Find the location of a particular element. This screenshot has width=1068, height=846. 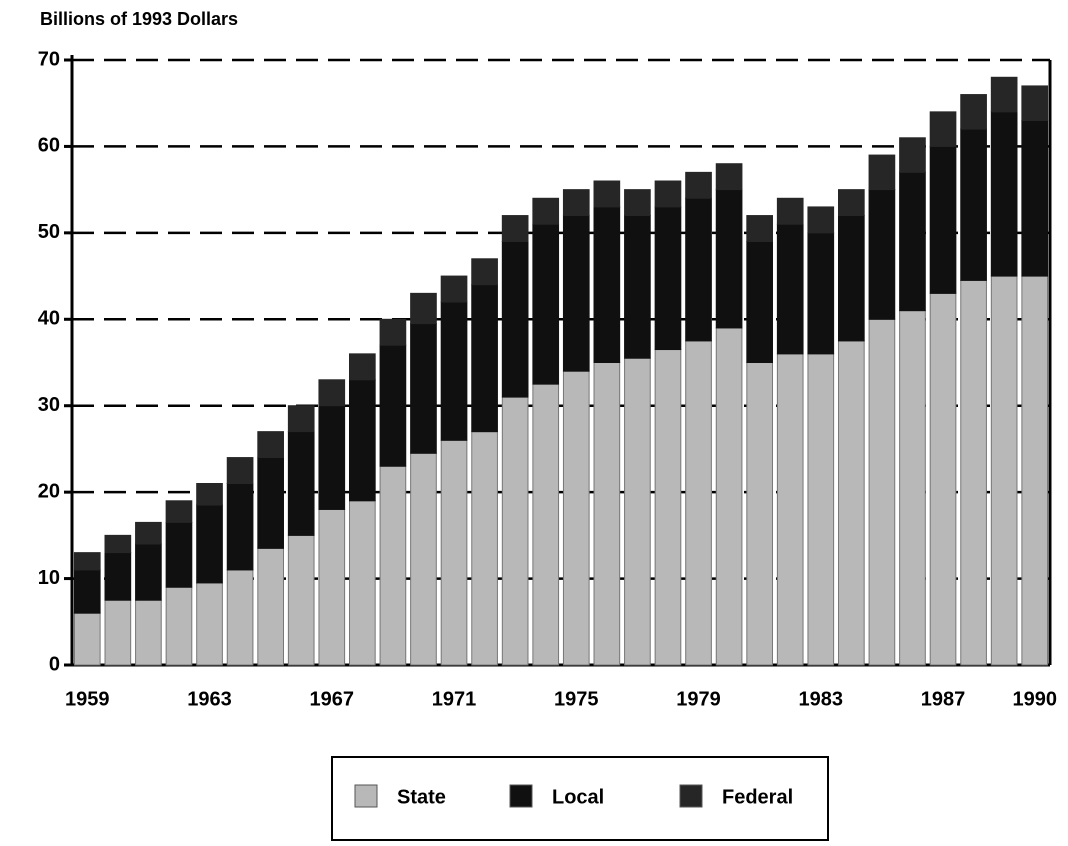

y-tick-label: 10 is located at coordinates (49, 578).